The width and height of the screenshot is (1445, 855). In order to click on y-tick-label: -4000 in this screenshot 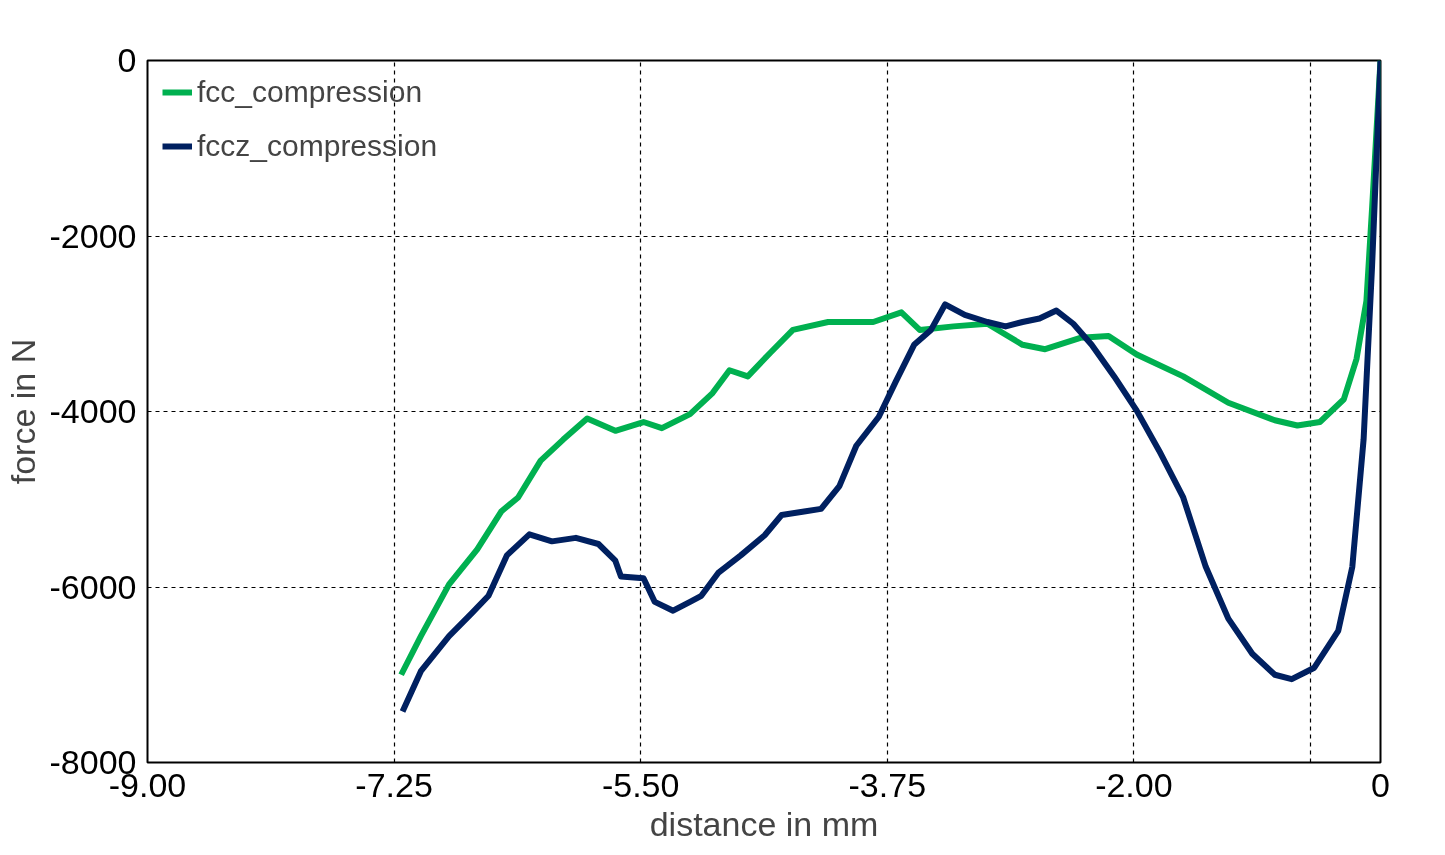, I will do `click(93, 411)`.